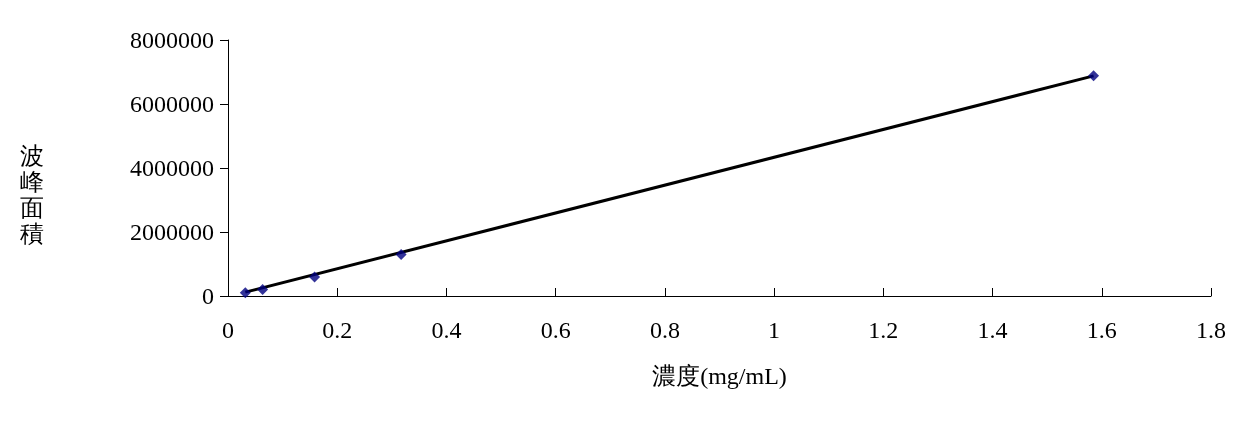 The width and height of the screenshot is (1241, 430). What do you see at coordinates (719, 376) in the screenshot?
I see `x-axis-title: 濃度(mg/mL)` at bounding box center [719, 376].